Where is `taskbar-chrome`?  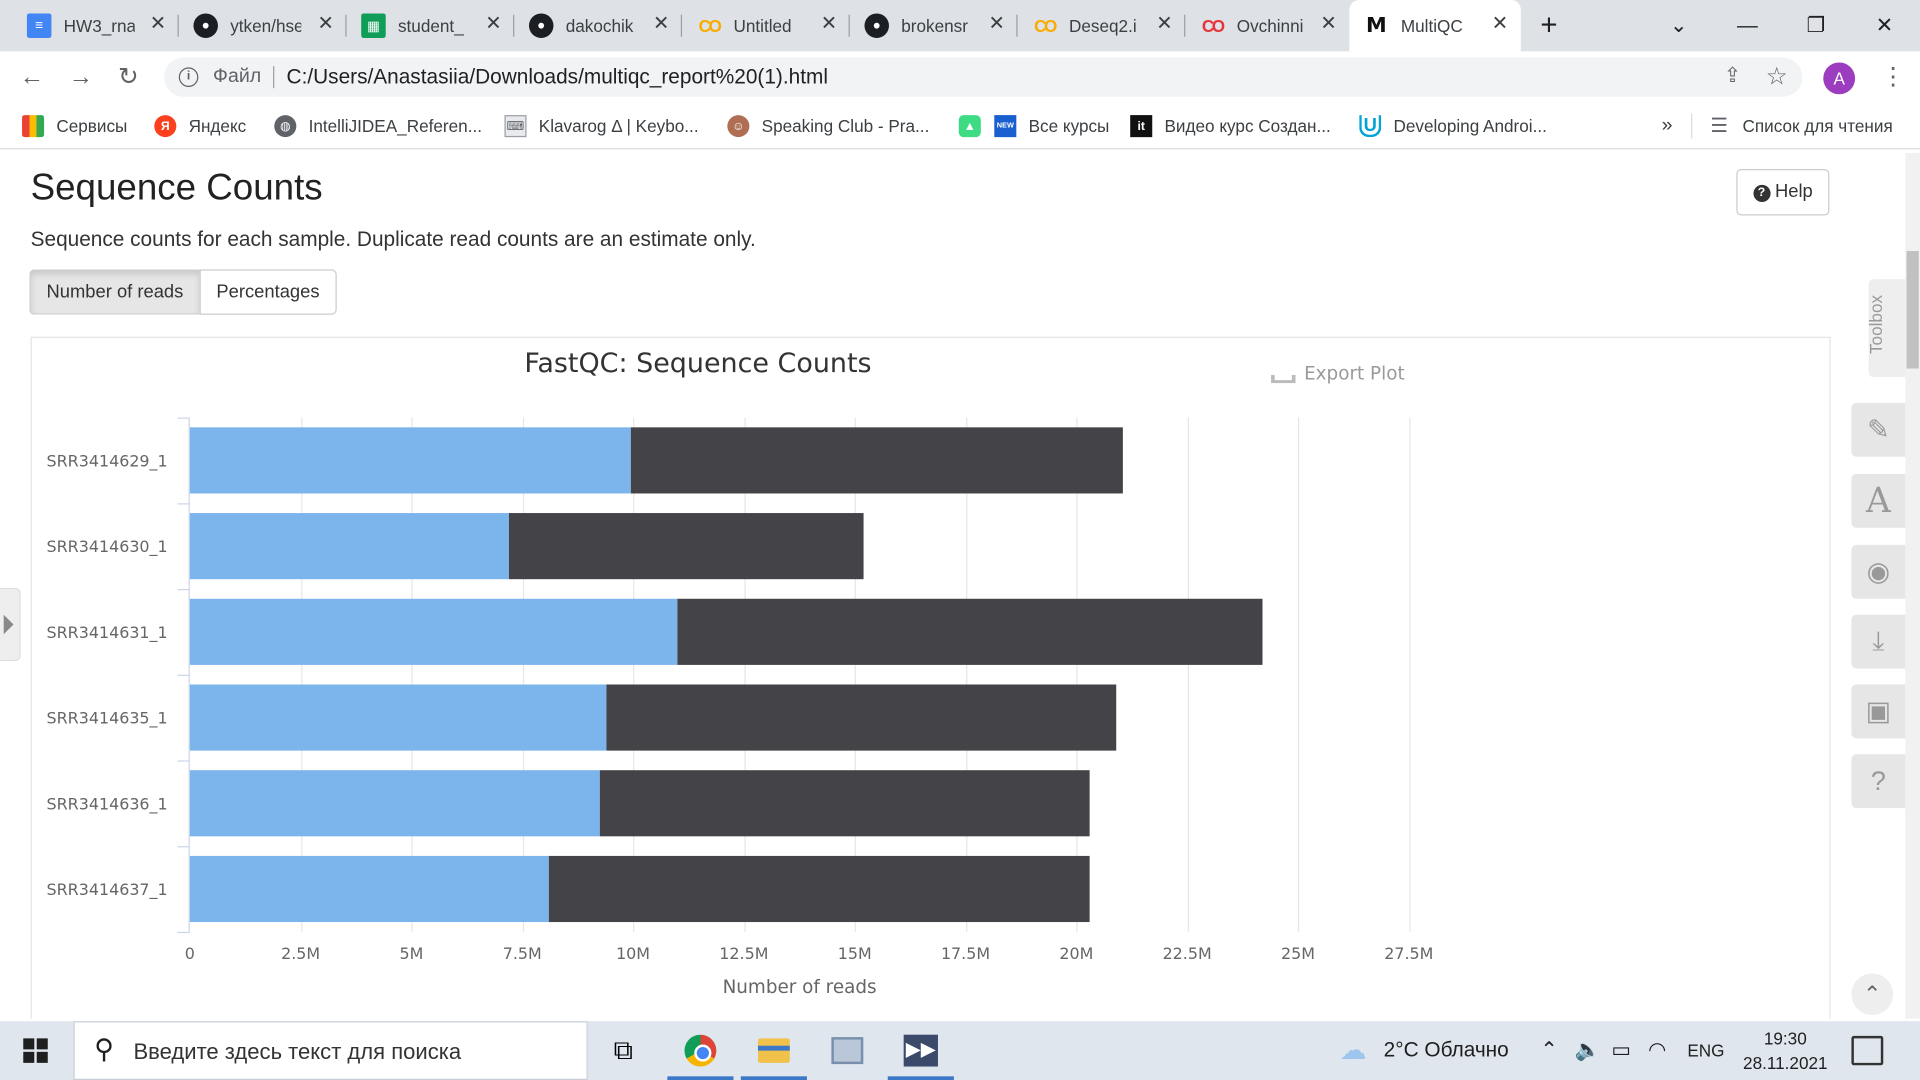 taskbar-chrome is located at coordinates (700, 1050).